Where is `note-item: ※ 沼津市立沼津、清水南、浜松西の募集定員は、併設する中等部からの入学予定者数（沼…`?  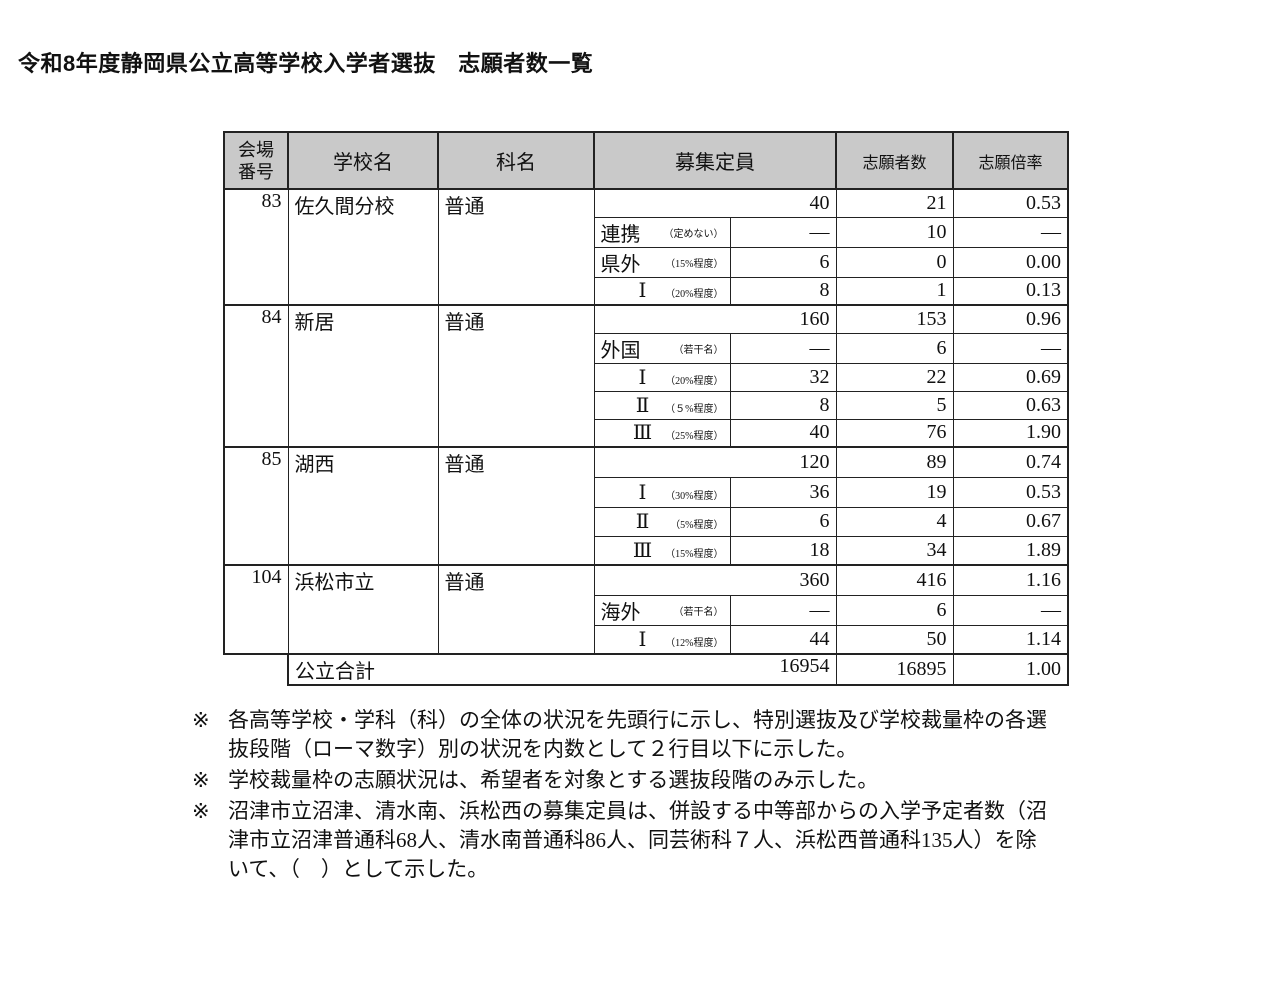
note-item: ※ 沼津市立沼津、清水南、浜松西の募集定員は、併設する中等部からの入学予定者数（沼… is located at coordinates (622, 840).